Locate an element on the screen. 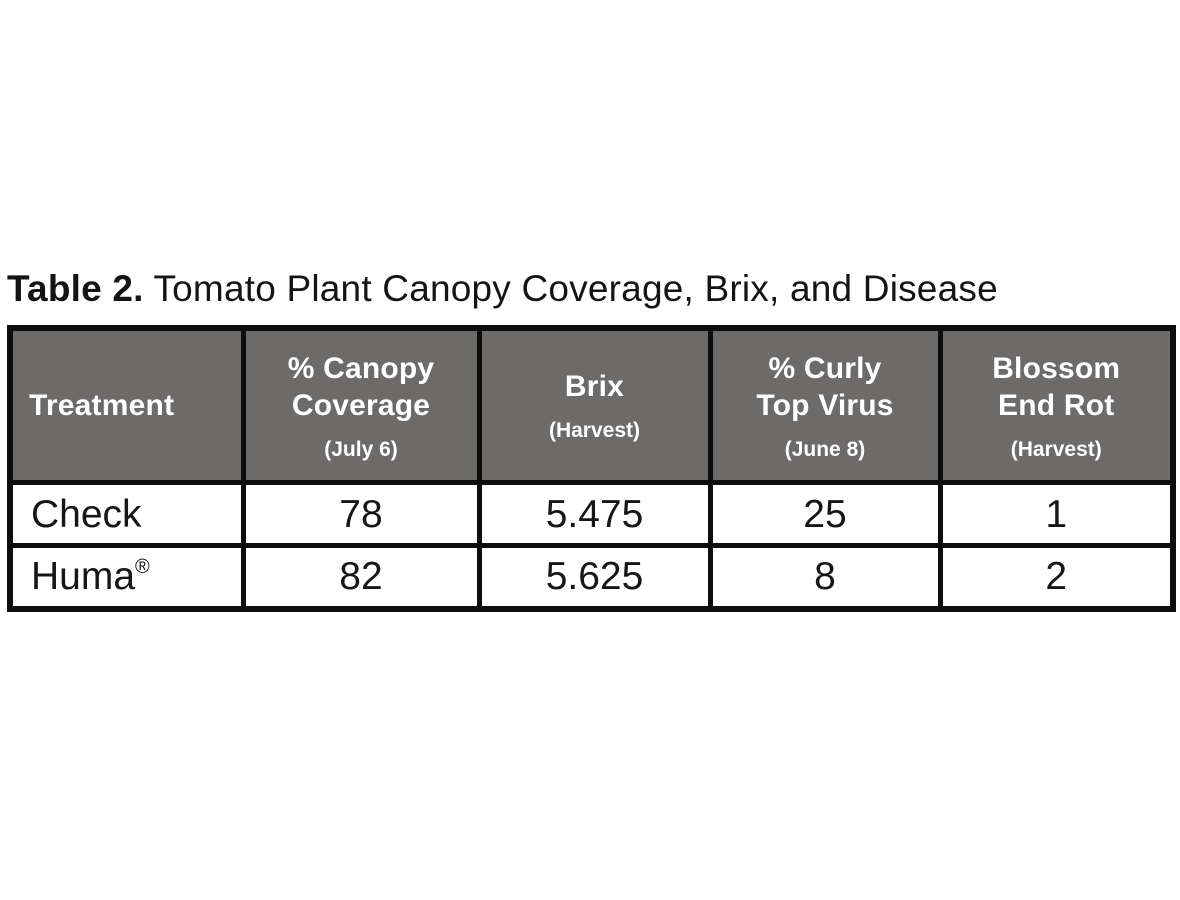 The width and height of the screenshot is (1180, 900). header-label-line2: Coverage is located at coordinates (361, 405).